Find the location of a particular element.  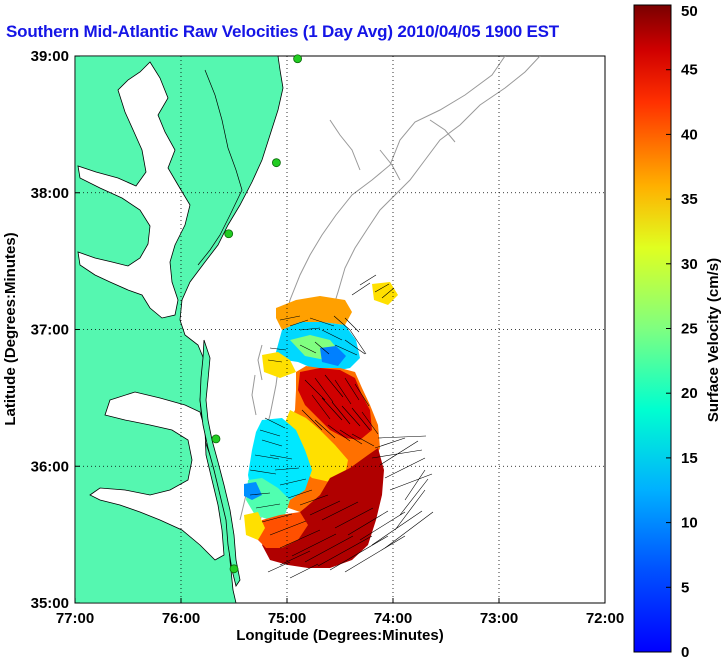

colorbar-tick-label: 20 is located at coordinates (689, 393).